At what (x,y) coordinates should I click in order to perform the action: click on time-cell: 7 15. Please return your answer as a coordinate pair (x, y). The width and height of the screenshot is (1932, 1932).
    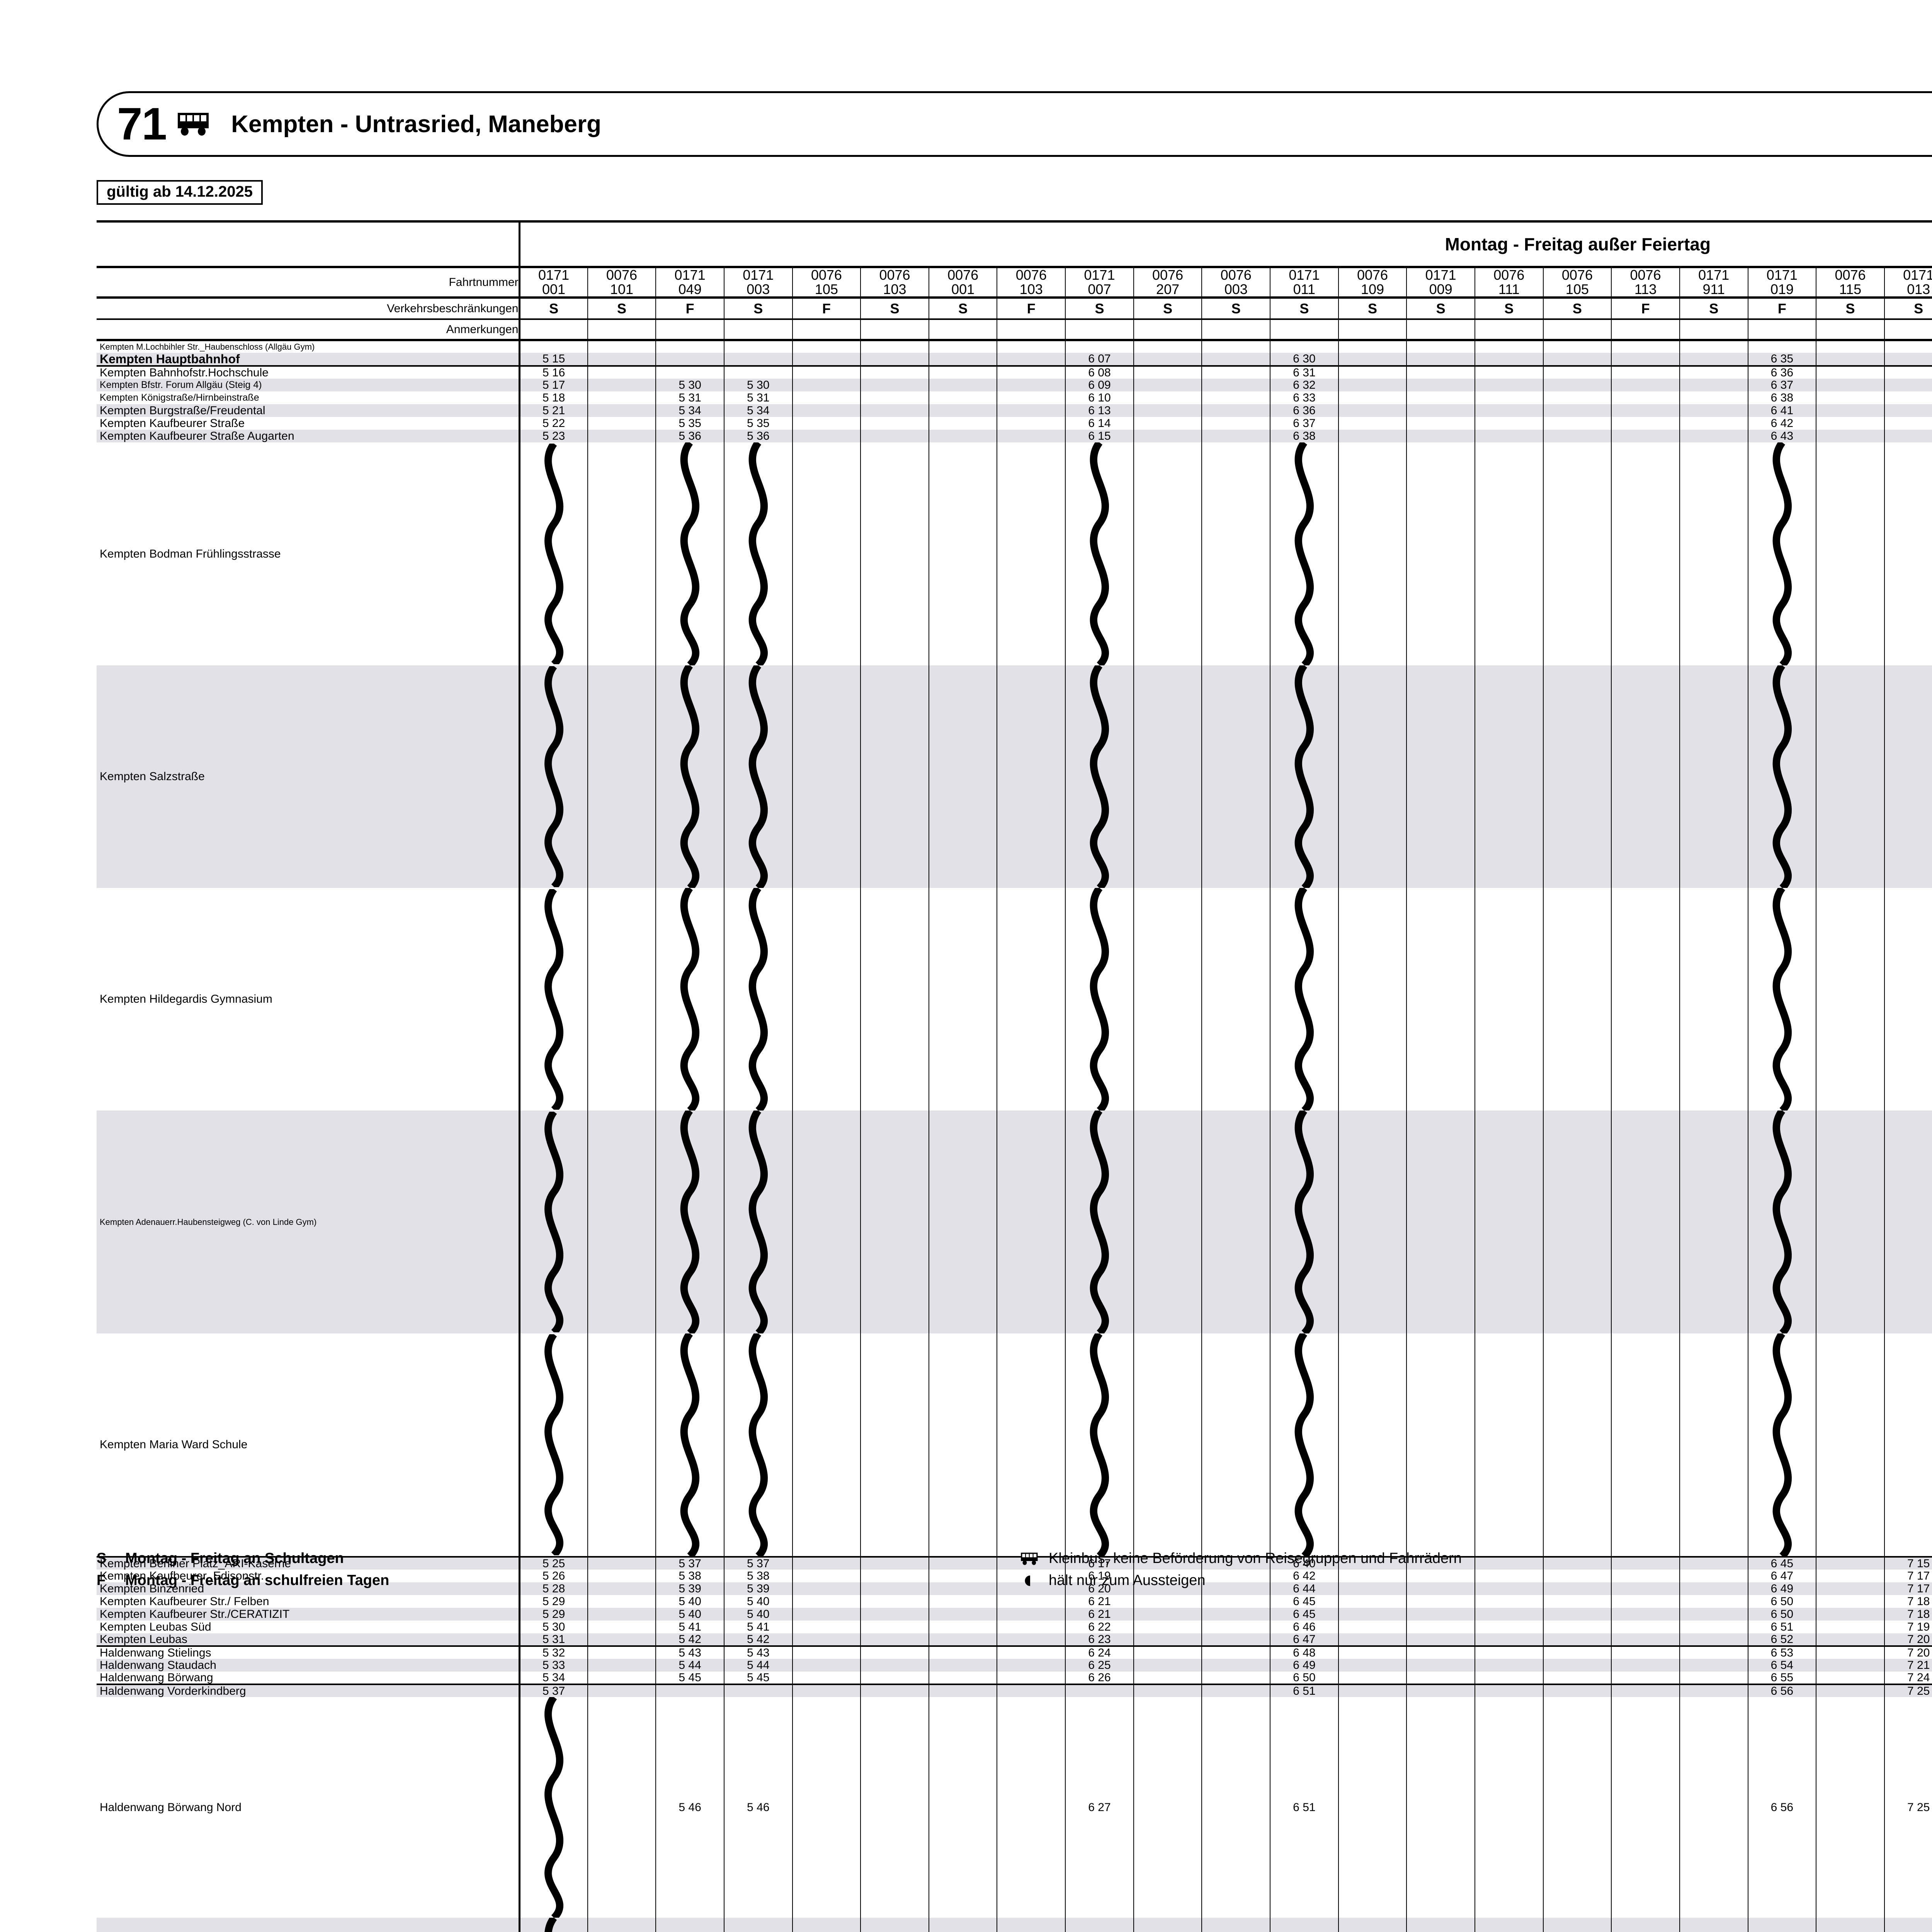
    Looking at the image, I should click on (1908, 1563).